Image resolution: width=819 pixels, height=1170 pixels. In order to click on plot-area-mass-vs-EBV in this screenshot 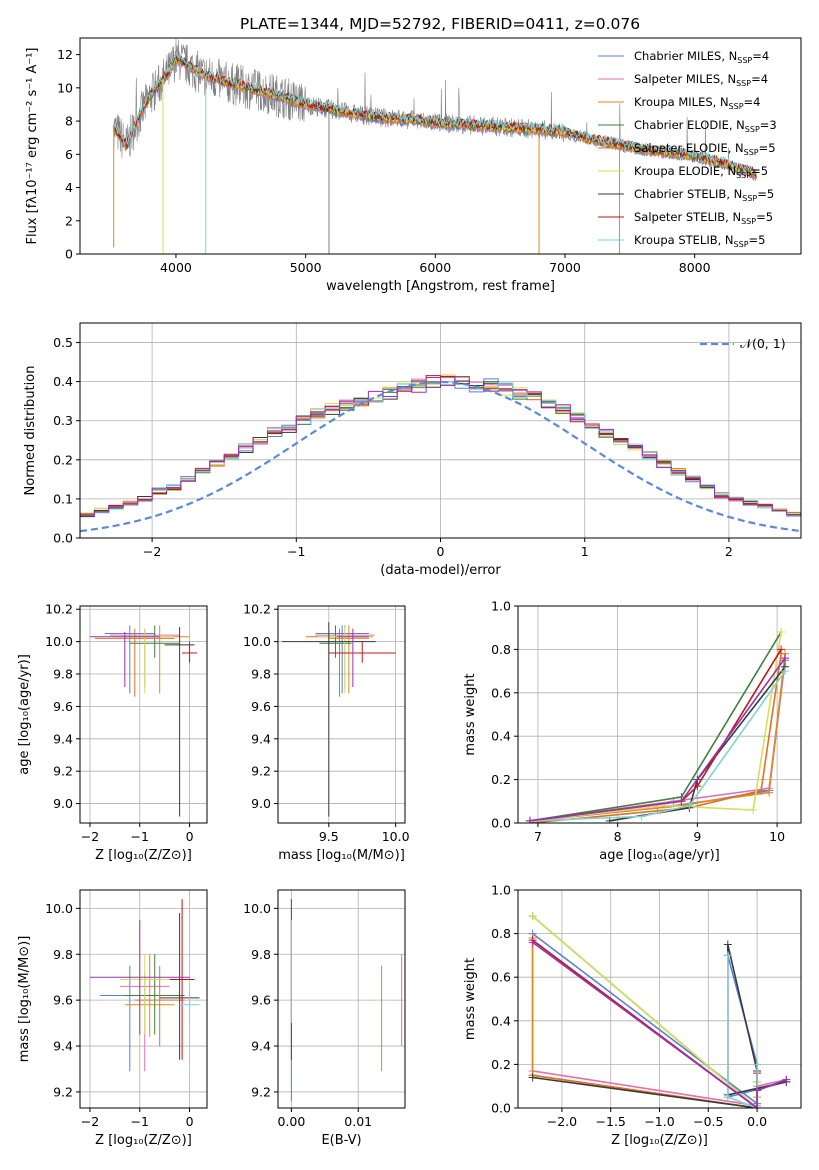, I will do `click(346, 1000)`.